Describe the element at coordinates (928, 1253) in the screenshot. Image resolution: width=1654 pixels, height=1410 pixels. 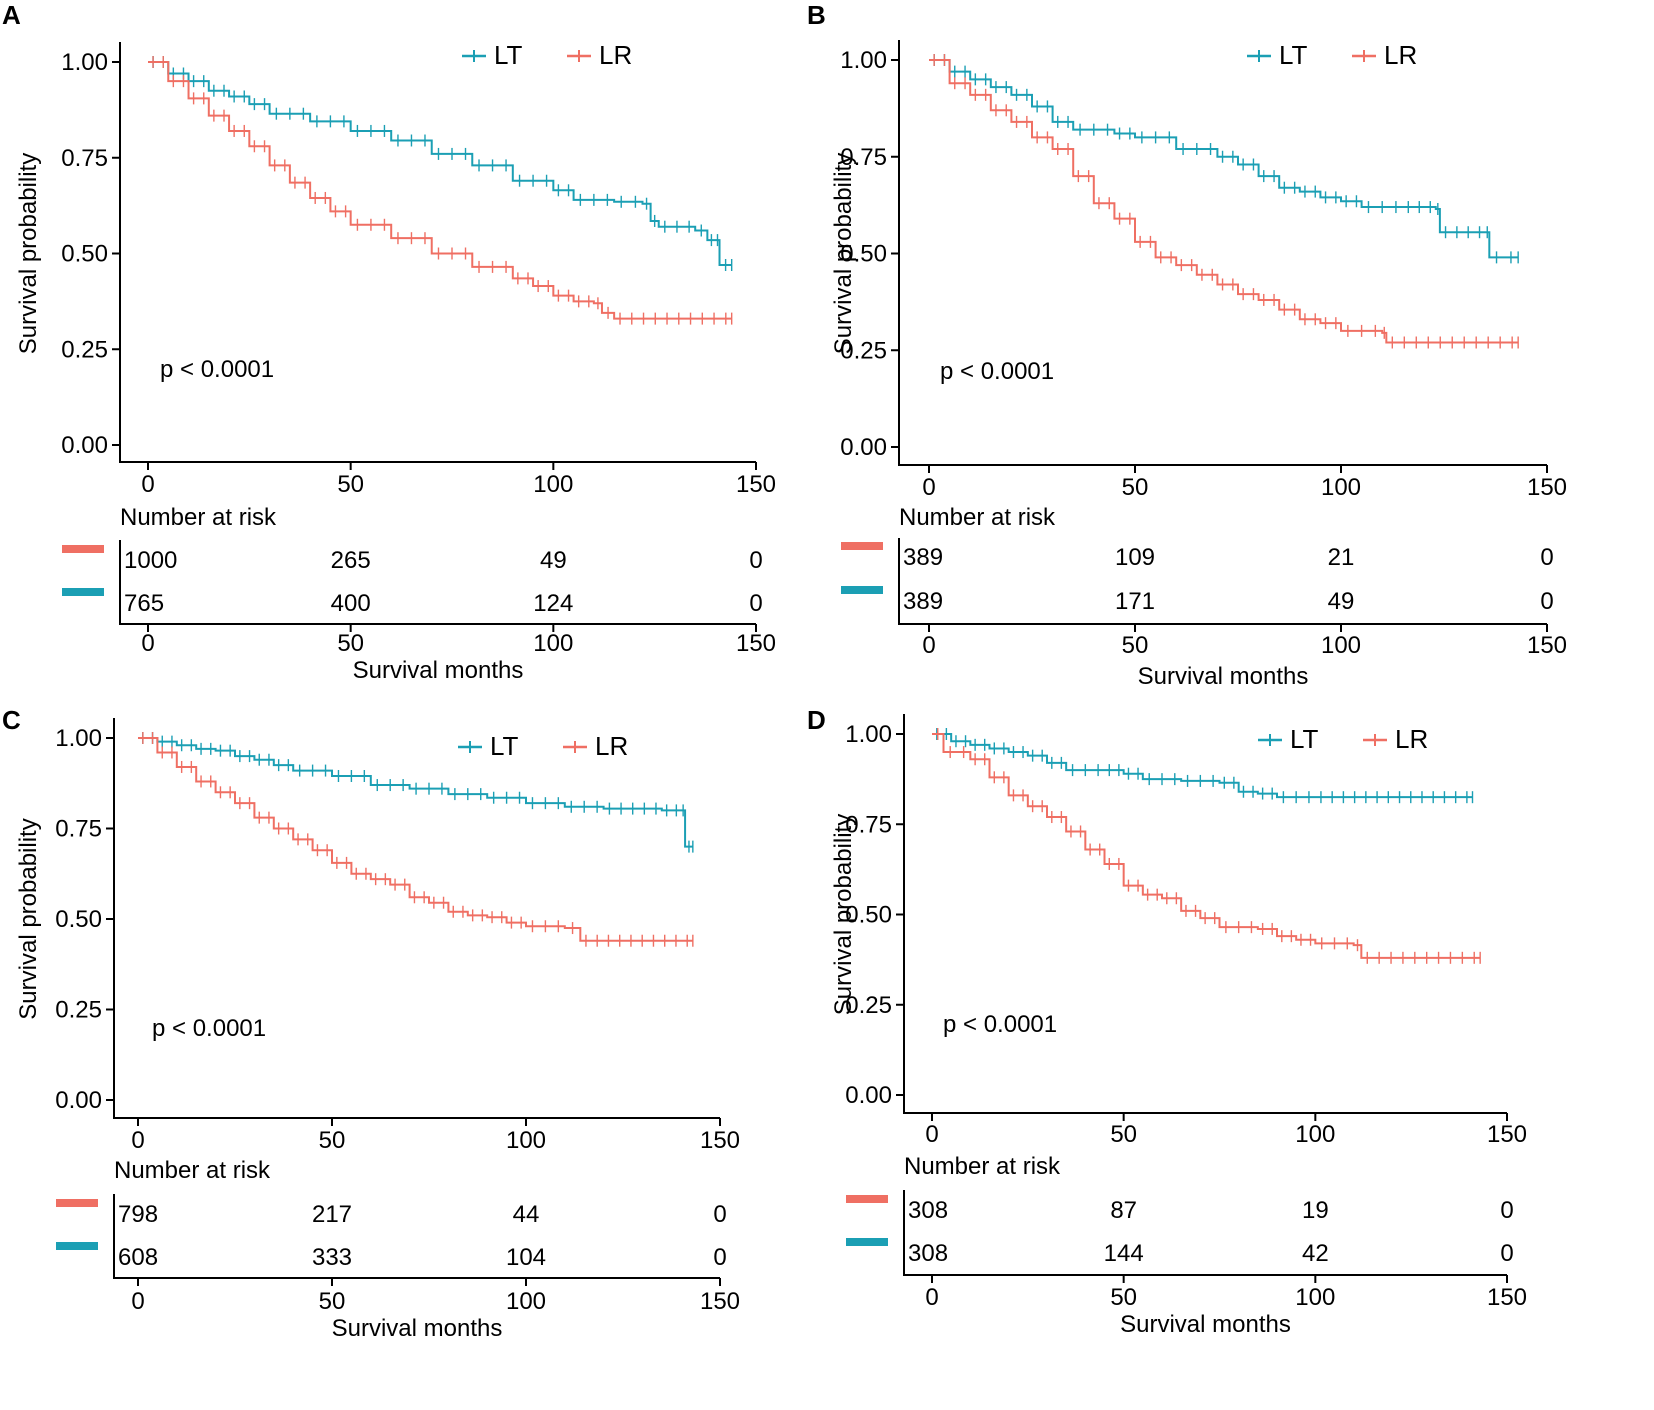
I see `risk-value: 308` at that location.